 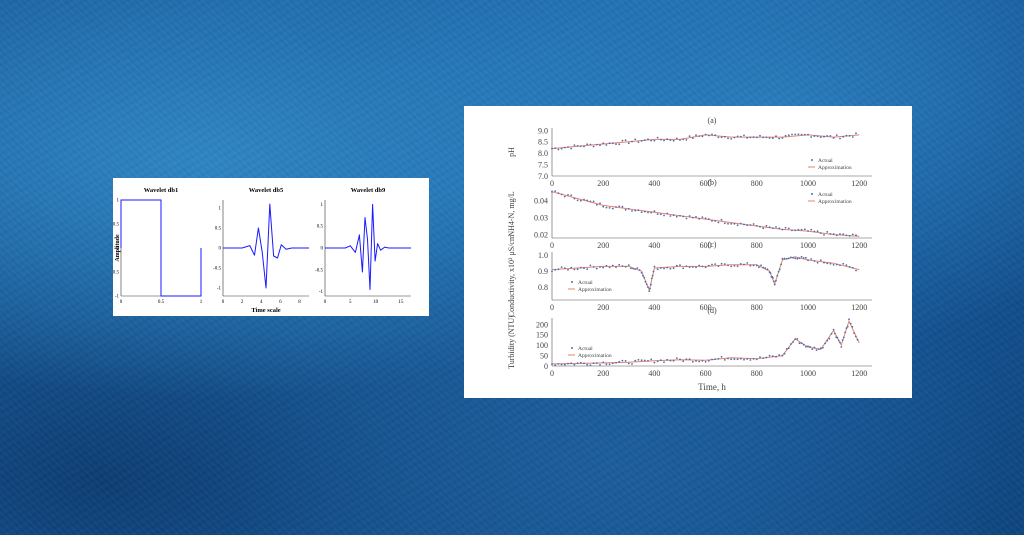 I want to click on subplot-tag: (b), so click(x=712, y=182).